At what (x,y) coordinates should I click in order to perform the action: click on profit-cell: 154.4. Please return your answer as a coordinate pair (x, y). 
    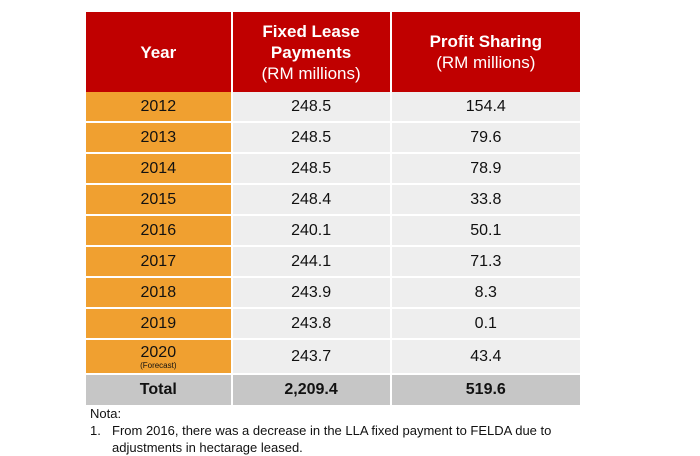
    Looking at the image, I should click on (484, 107).